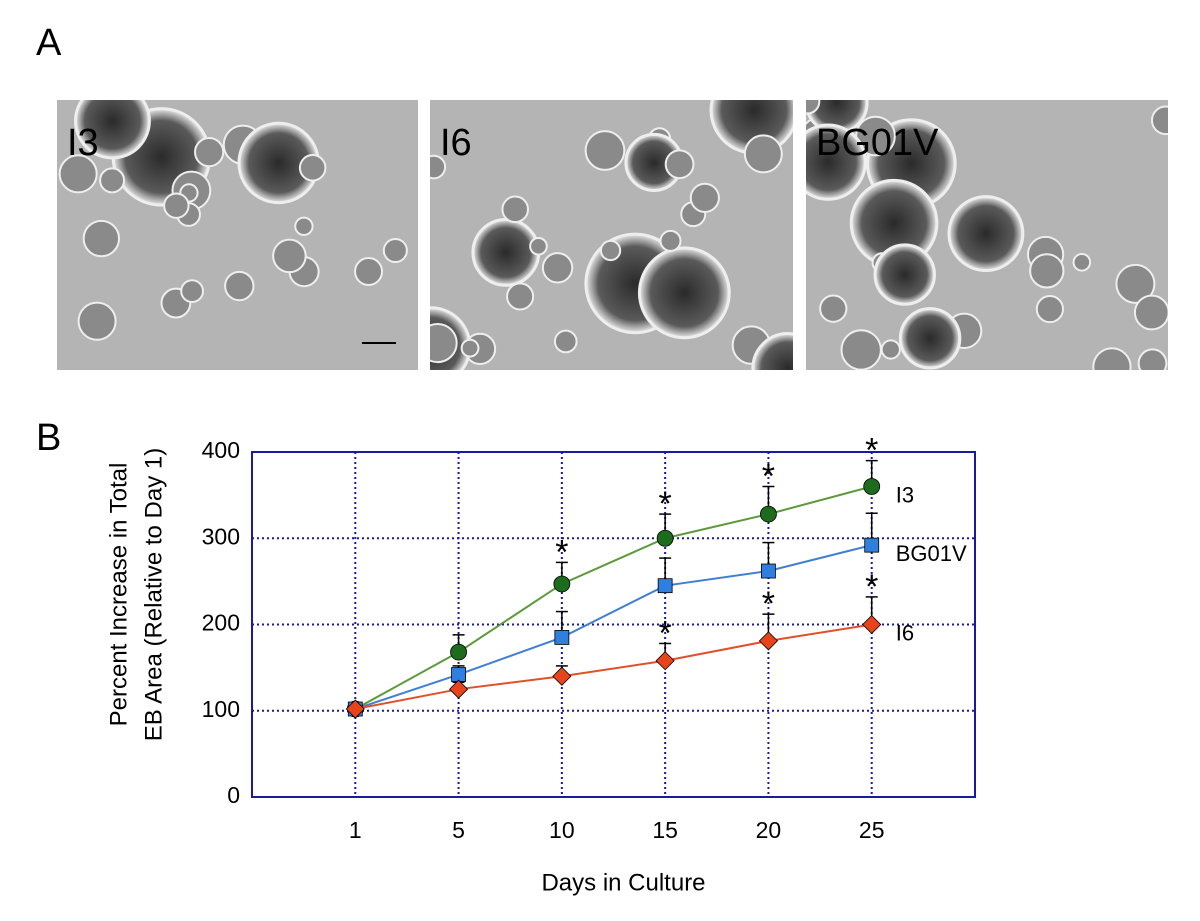 The image size is (1200, 921). I want to click on image-label: I3, so click(83, 143).